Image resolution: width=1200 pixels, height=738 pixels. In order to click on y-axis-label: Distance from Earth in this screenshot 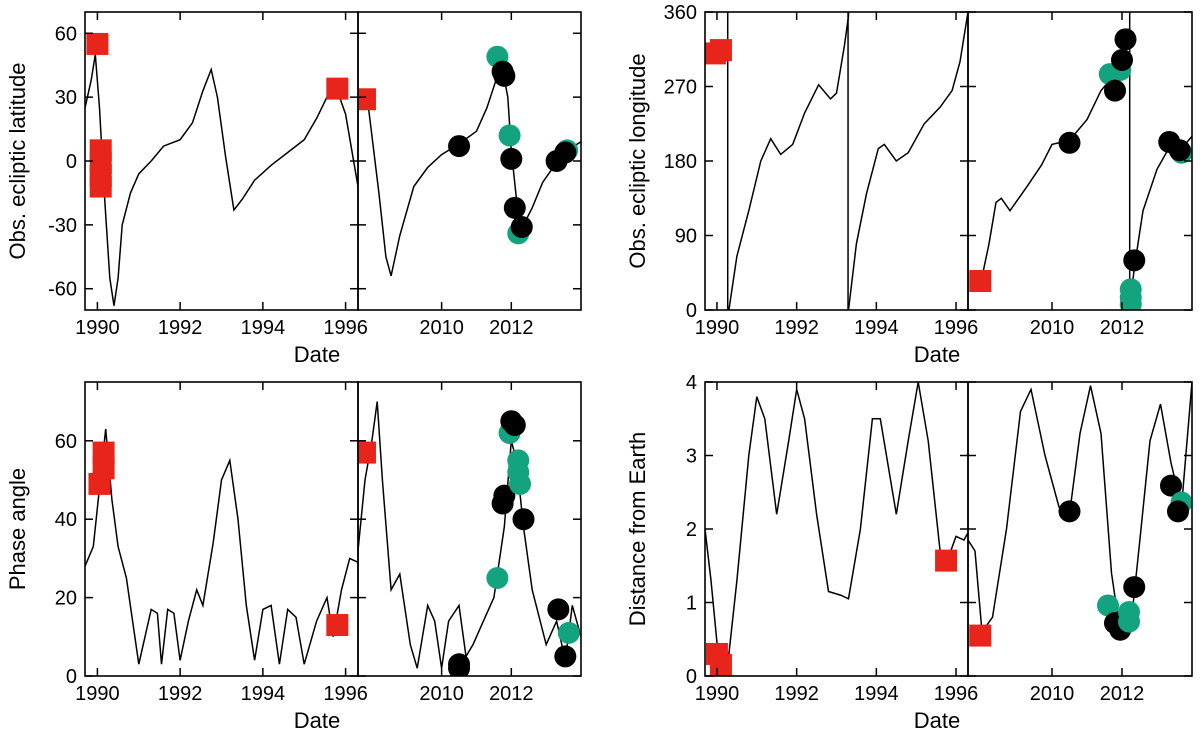, I will do `click(637, 529)`.